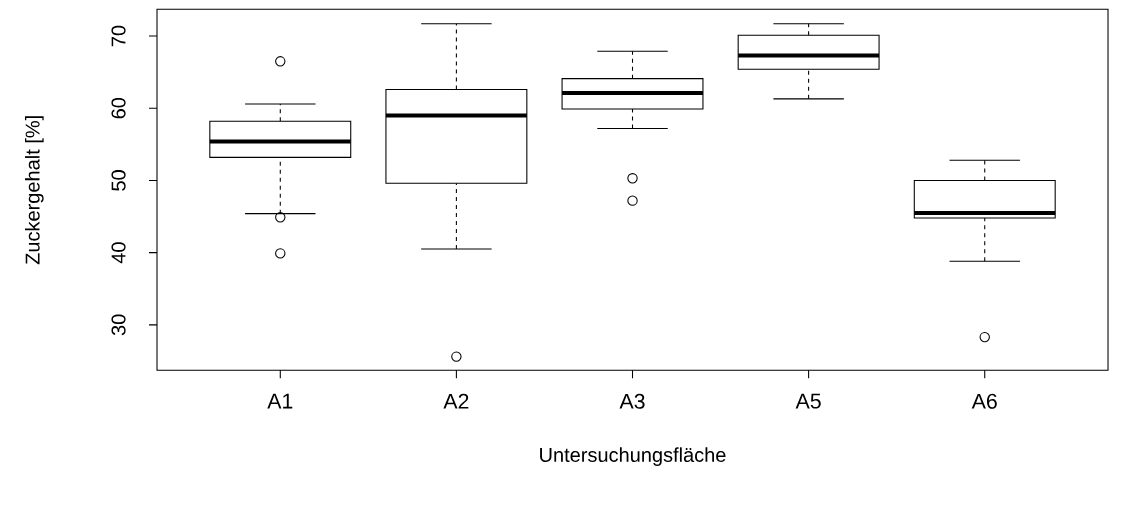 This screenshot has height=521, width=1123. Describe the element at coordinates (118, 108) in the screenshot. I see `y-tick-label: 60` at that location.